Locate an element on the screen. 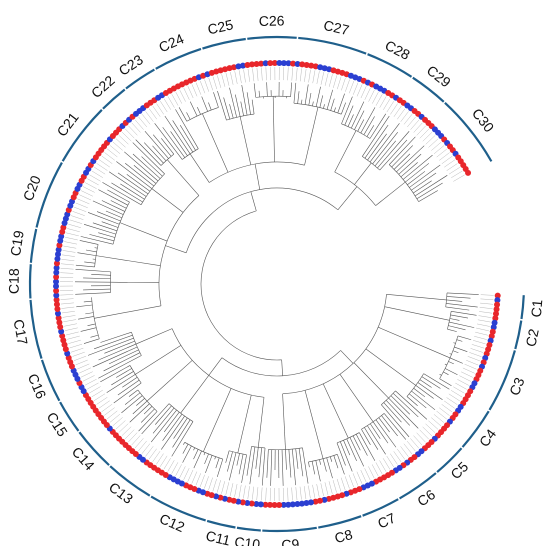 This screenshot has height=546, width=550. clade-label: C18 is located at coordinates (14, 281).